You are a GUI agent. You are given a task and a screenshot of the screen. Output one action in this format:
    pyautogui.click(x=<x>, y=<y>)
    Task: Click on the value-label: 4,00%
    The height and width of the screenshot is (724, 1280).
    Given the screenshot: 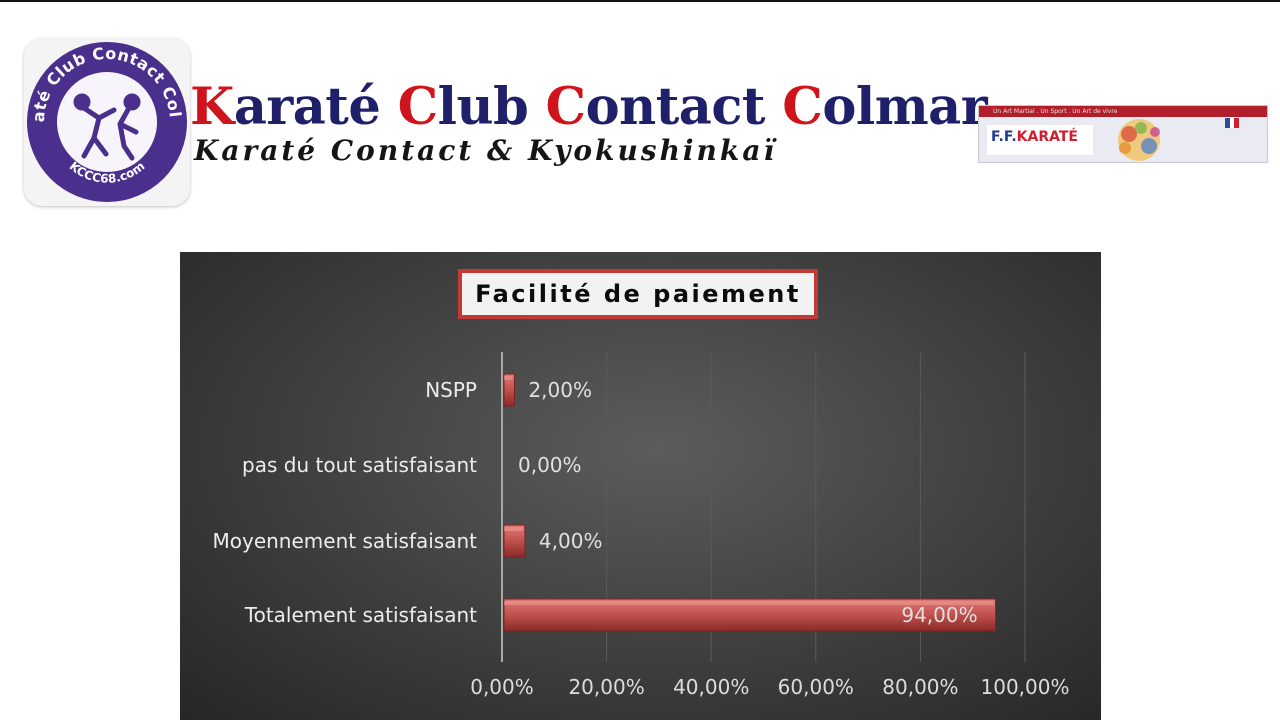 What is the action you would take?
    pyautogui.click(x=571, y=541)
    